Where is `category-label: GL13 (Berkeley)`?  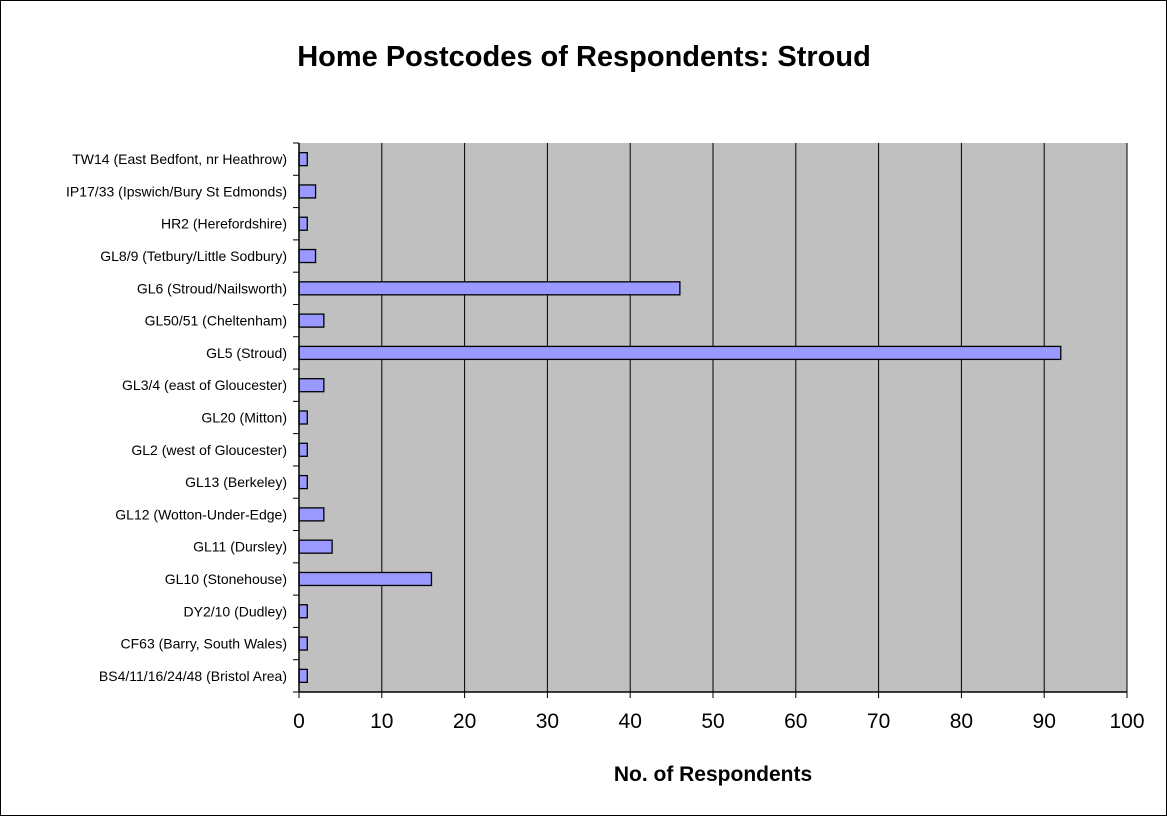 category-label: GL13 (Berkeley) is located at coordinates (236, 482).